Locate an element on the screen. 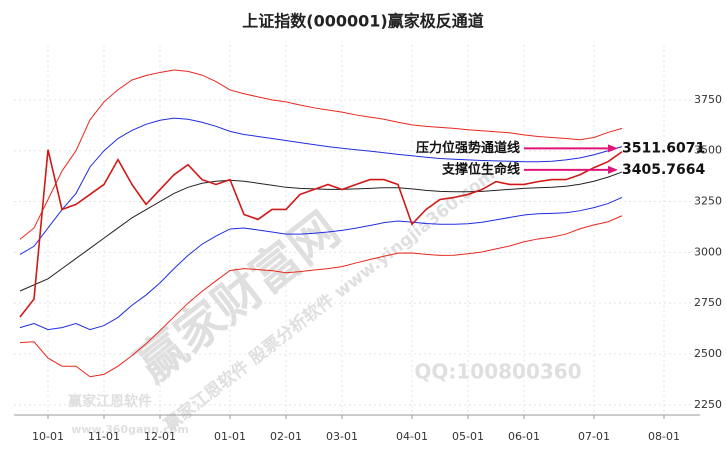 Image resolution: width=726 pixels, height=450 pixels. annotation-value: 3405.7664 is located at coordinates (664, 170).